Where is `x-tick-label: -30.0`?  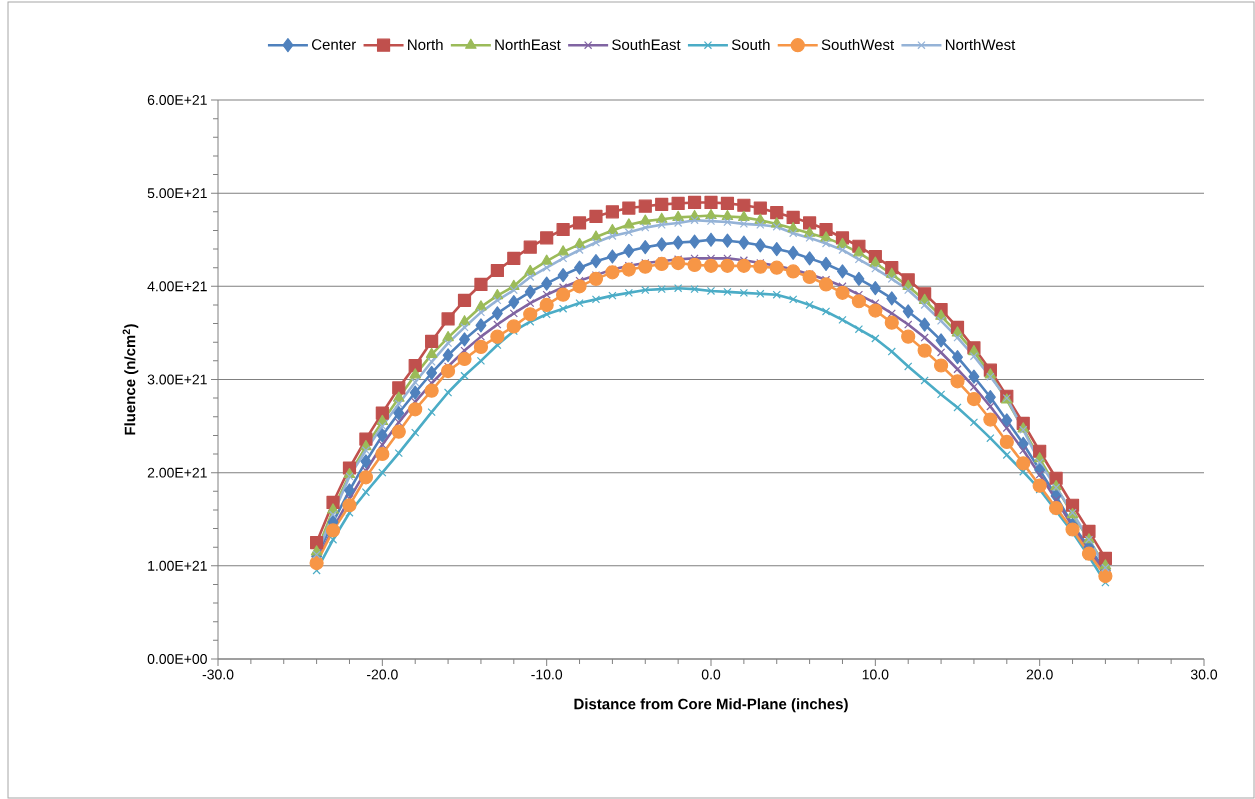 x-tick-label: -30.0 is located at coordinates (218, 674).